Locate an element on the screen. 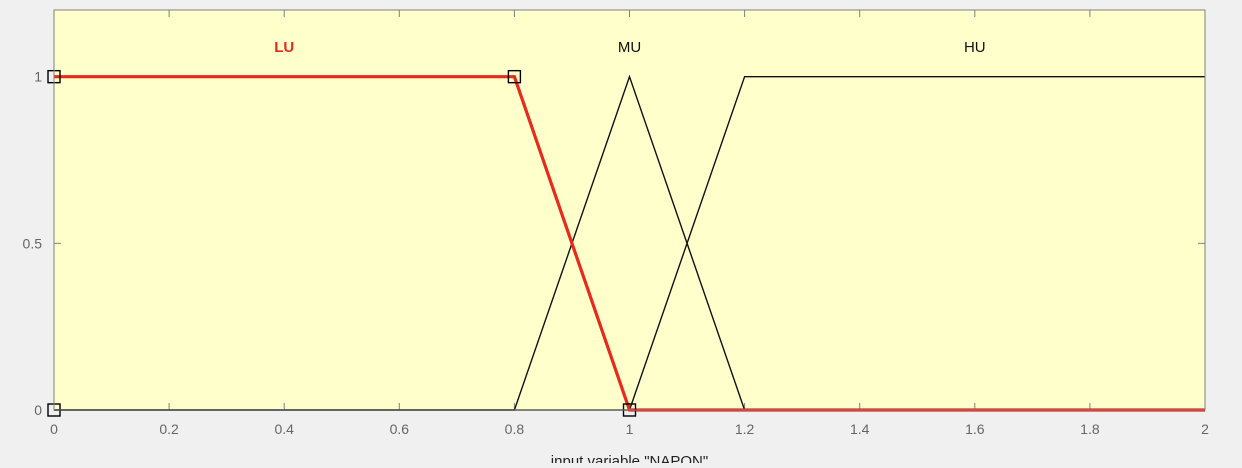  x-tick-label: 1.2 is located at coordinates (745, 429).